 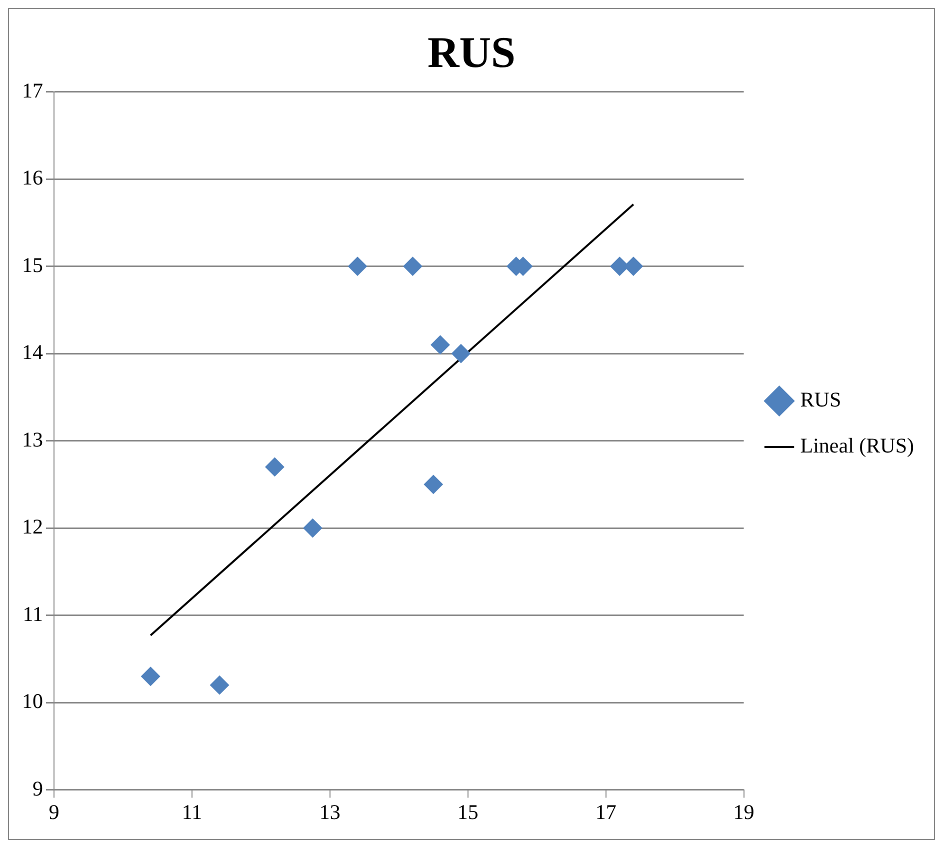 I want to click on x-tick-label: 13, so click(x=329, y=812).